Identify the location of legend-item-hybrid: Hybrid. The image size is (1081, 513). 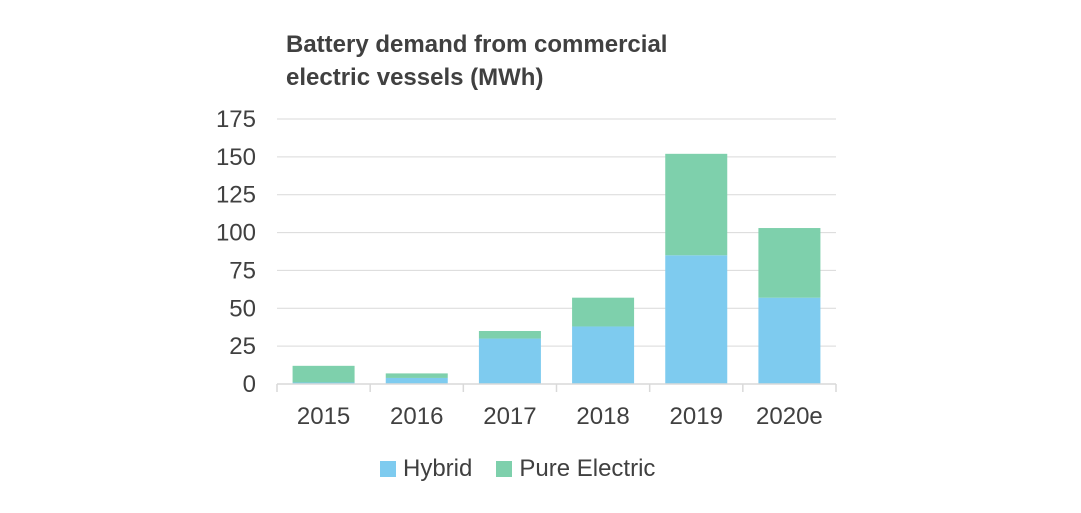
(426, 469).